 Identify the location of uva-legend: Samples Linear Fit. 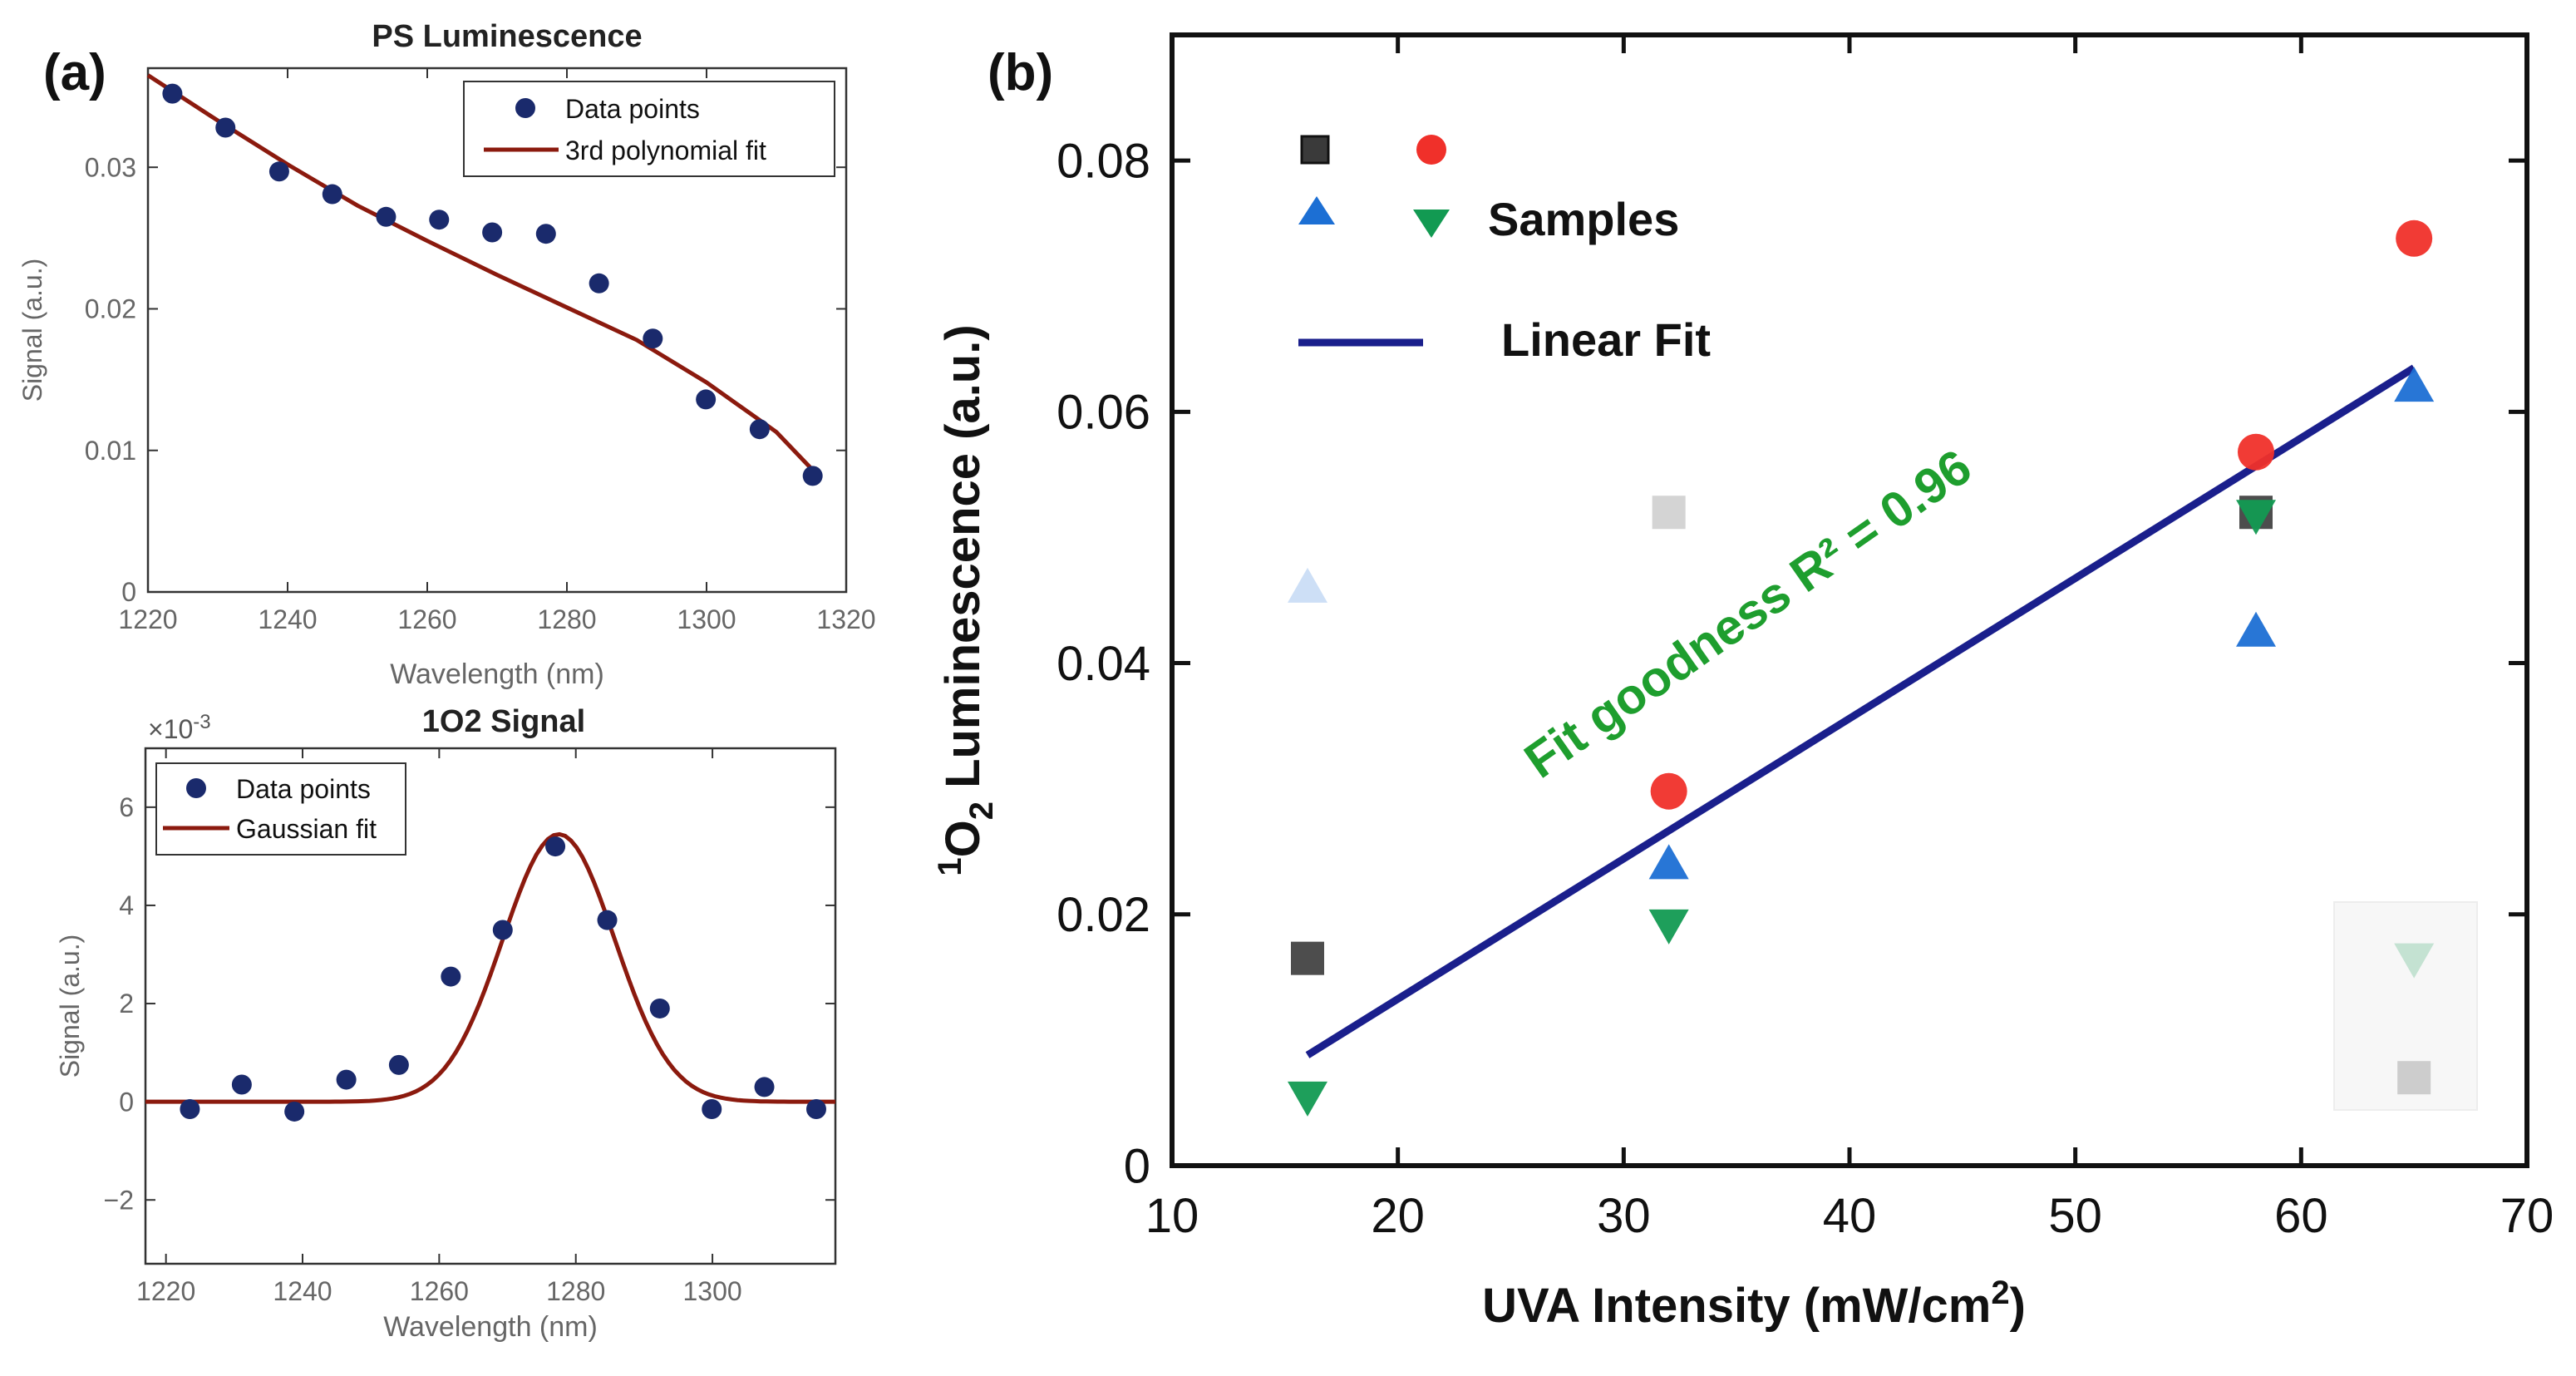
(1504, 251).